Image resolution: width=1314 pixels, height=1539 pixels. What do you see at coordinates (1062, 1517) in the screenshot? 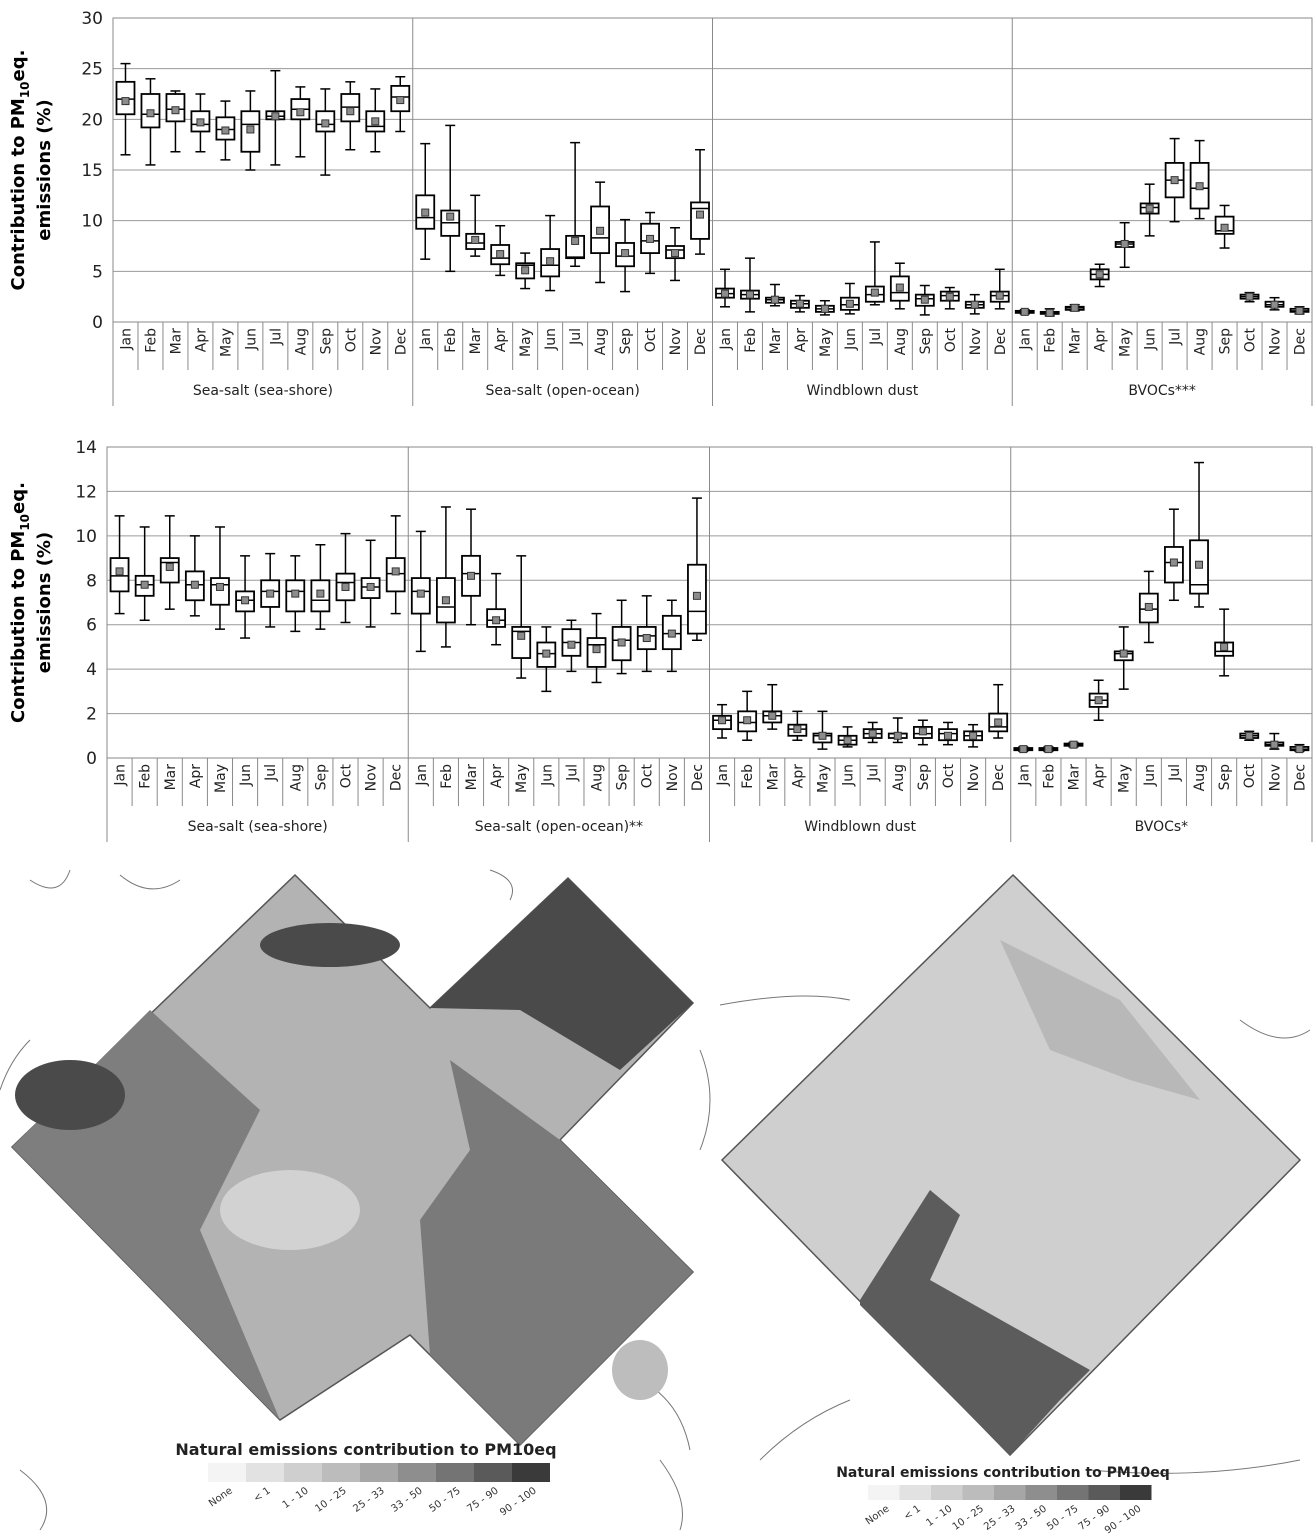
I see `legend-label: 50 - 75` at bounding box center [1062, 1517].